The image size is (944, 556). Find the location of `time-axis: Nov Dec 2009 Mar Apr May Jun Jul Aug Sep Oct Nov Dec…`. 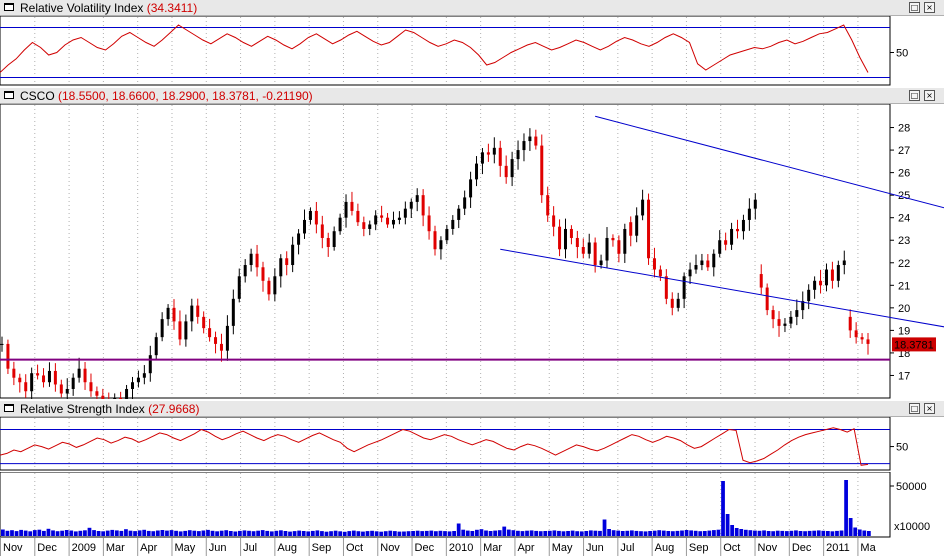

time-axis: Nov Dec 2009 Mar Apr May Jun Jul Aug Sep Oct Nov Dec… is located at coordinates (472, 547).